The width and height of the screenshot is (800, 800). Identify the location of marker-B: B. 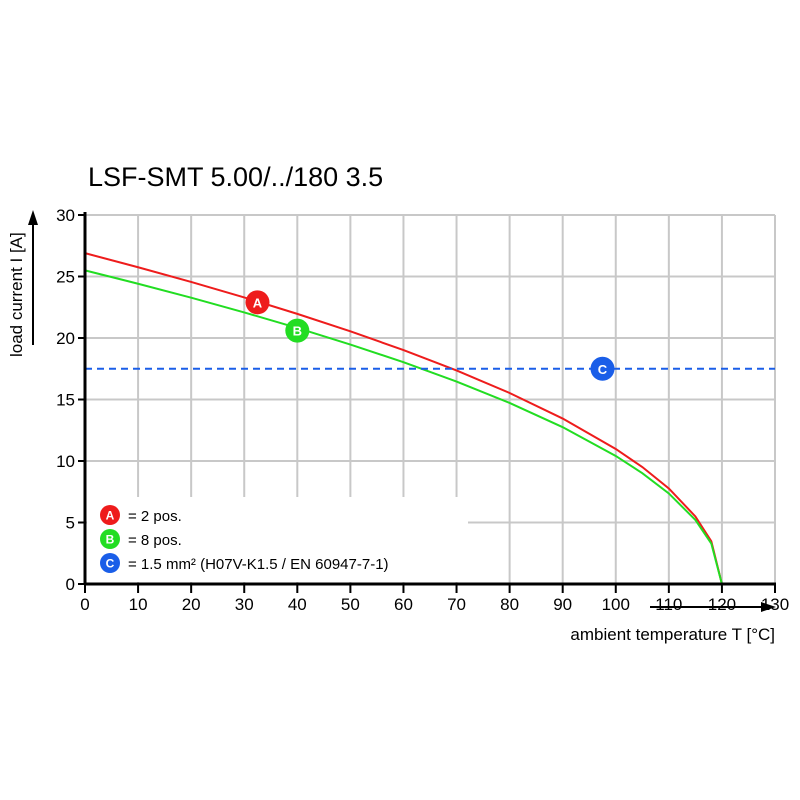
(297, 330).